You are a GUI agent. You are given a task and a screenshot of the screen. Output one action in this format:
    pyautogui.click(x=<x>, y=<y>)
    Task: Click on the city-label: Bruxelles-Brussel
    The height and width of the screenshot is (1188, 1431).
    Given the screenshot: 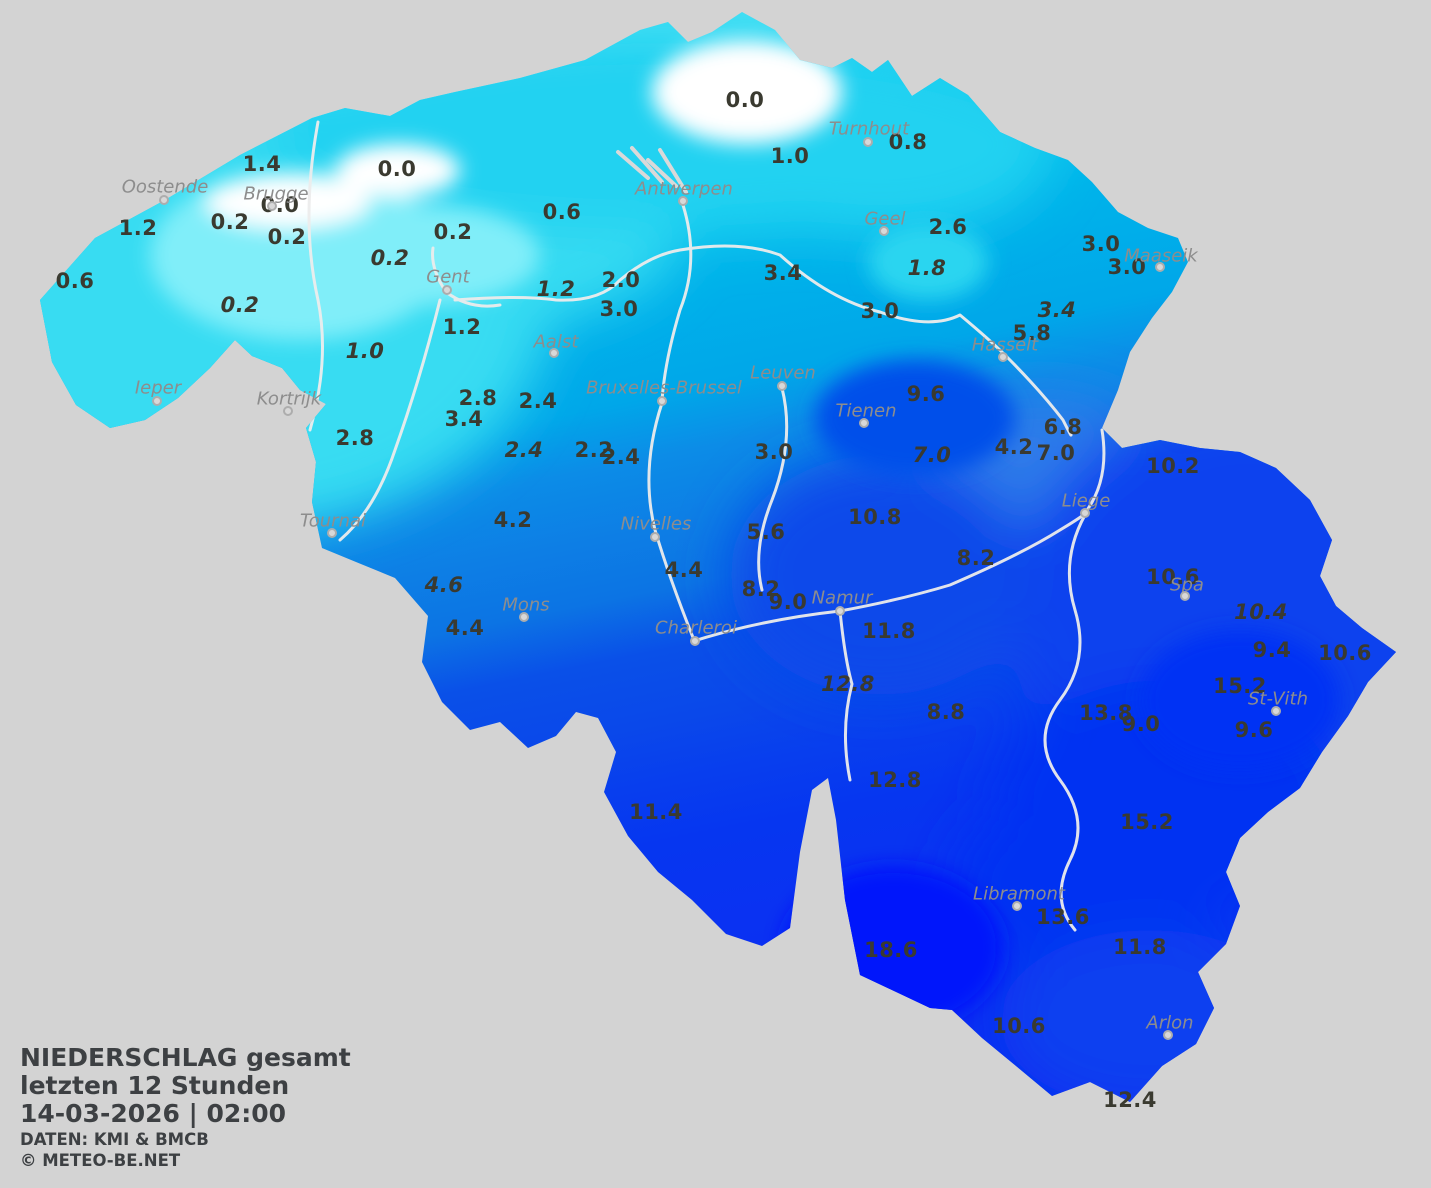 What is the action you would take?
    pyautogui.click(x=664, y=388)
    